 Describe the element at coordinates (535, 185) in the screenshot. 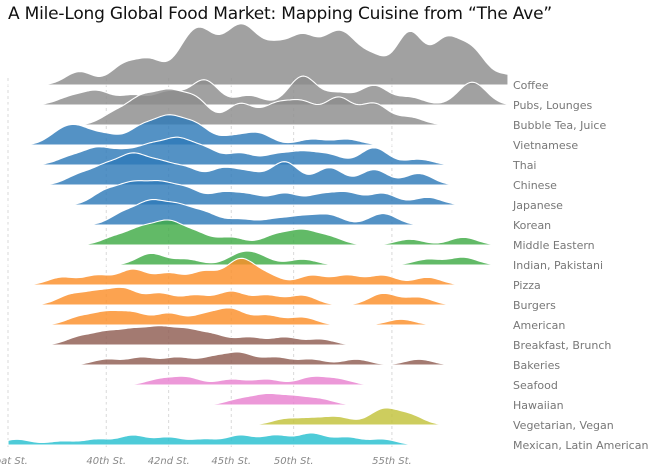

I see `series-label-chinese: Chinese` at that location.